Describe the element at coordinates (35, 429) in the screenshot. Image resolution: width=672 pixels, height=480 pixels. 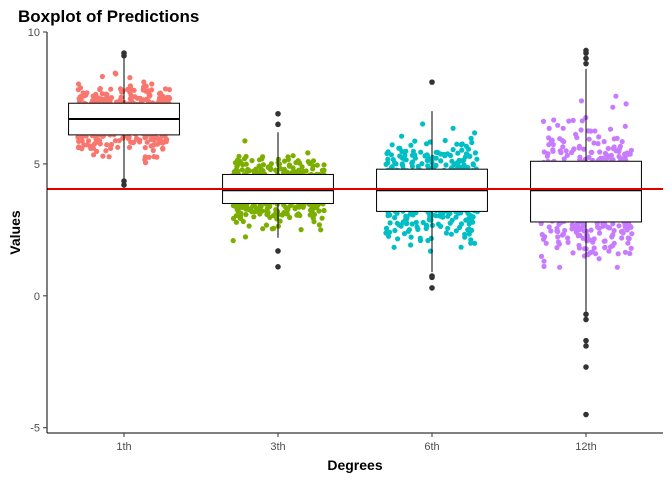
I see `y-tick-label: -5` at that location.